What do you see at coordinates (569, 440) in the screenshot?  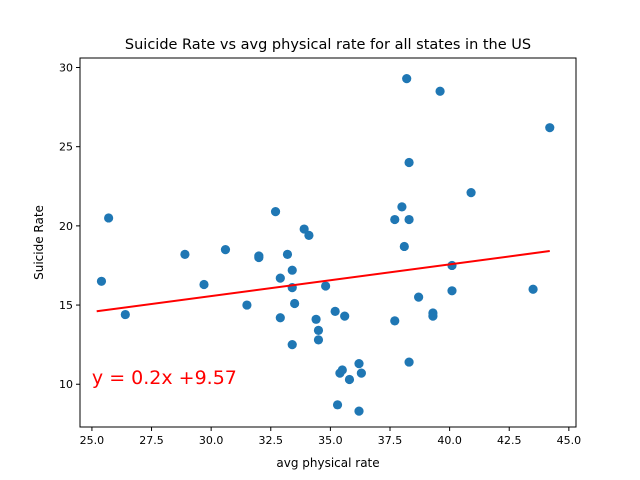 I see `x-tick-label: 45.0` at bounding box center [569, 440].